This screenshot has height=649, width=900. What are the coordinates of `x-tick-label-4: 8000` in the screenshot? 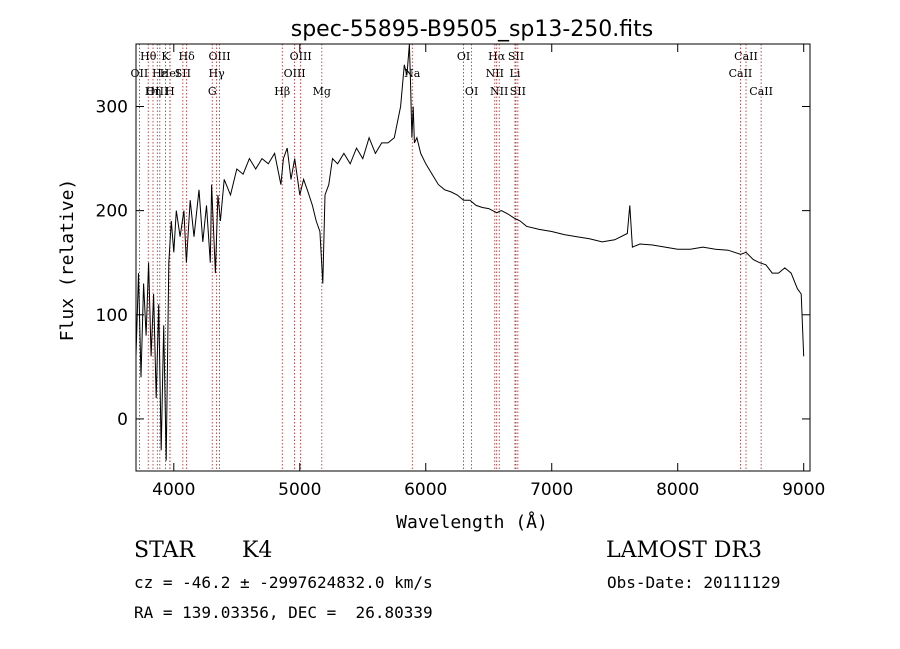 It's located at (677, 490).